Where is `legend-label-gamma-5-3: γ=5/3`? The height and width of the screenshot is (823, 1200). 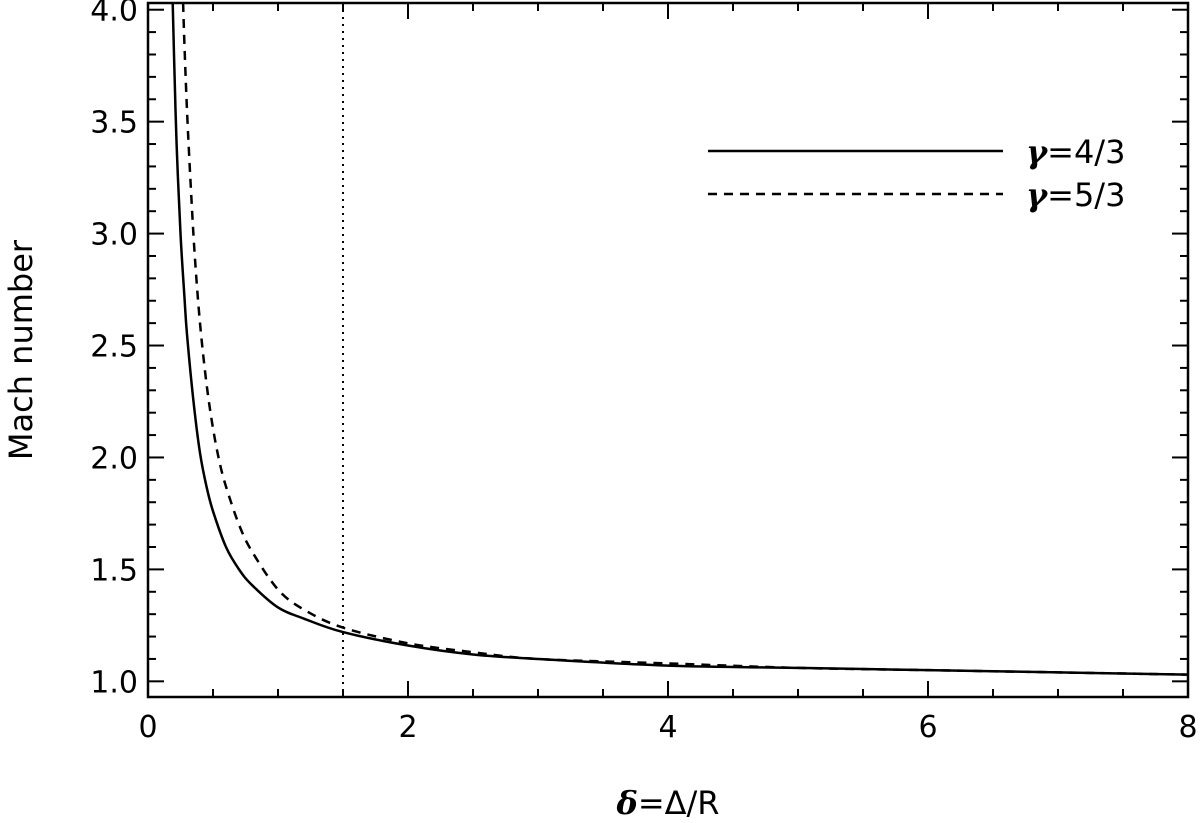
legend-label-gamma-5-3: γ=5/3 is located at coordinates (1075, 195).